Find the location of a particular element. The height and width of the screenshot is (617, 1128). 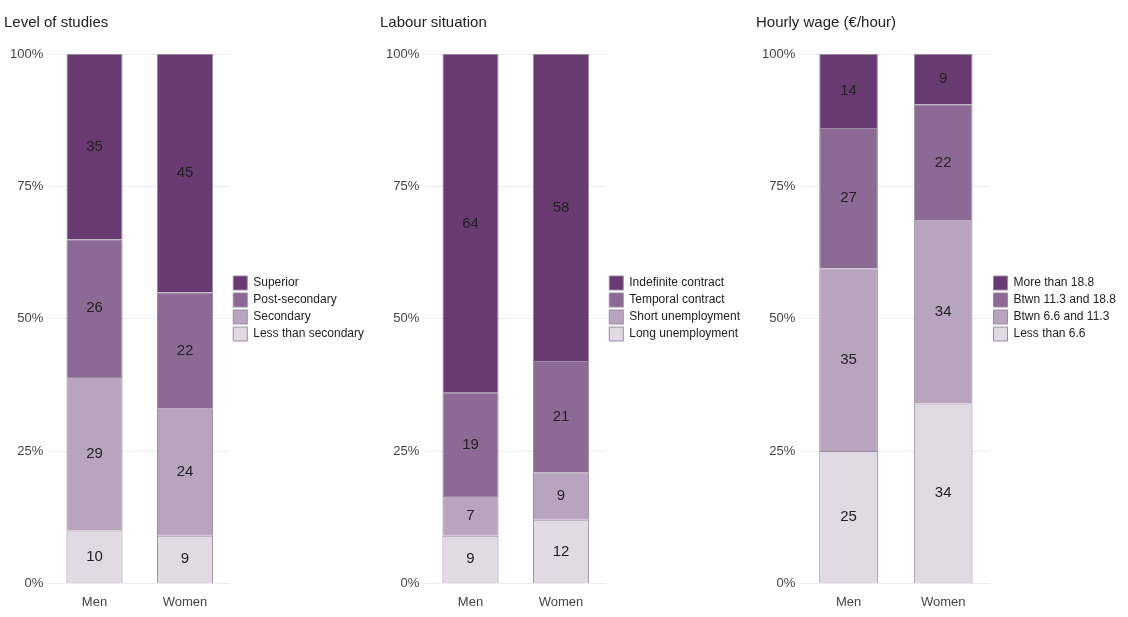

data-label: 45 is located at coordinates (185, 172).